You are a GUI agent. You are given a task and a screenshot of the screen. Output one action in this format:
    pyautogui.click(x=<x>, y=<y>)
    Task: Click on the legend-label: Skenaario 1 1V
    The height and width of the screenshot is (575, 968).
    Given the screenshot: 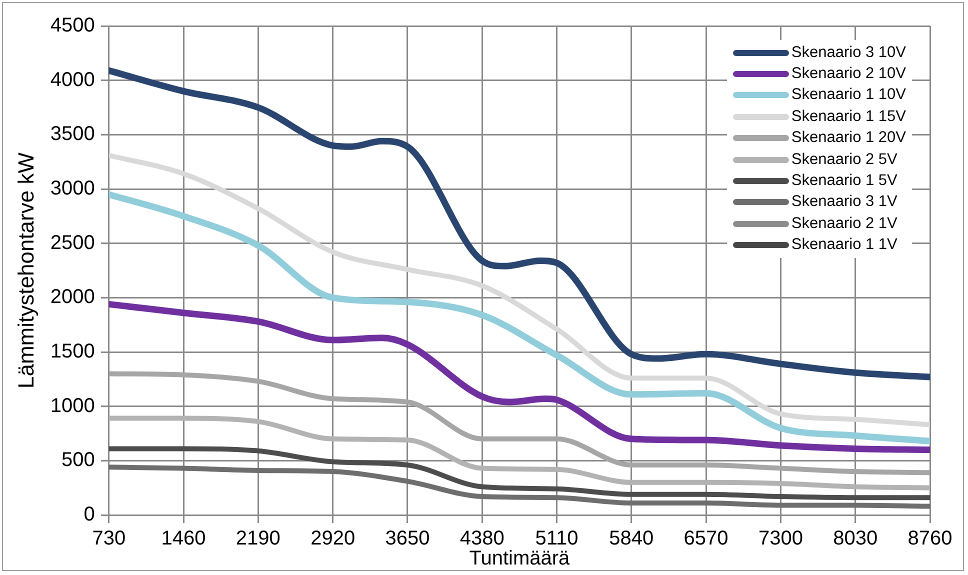 What is the action you would take?
    pyautogui.click(x=844, y=245)
    